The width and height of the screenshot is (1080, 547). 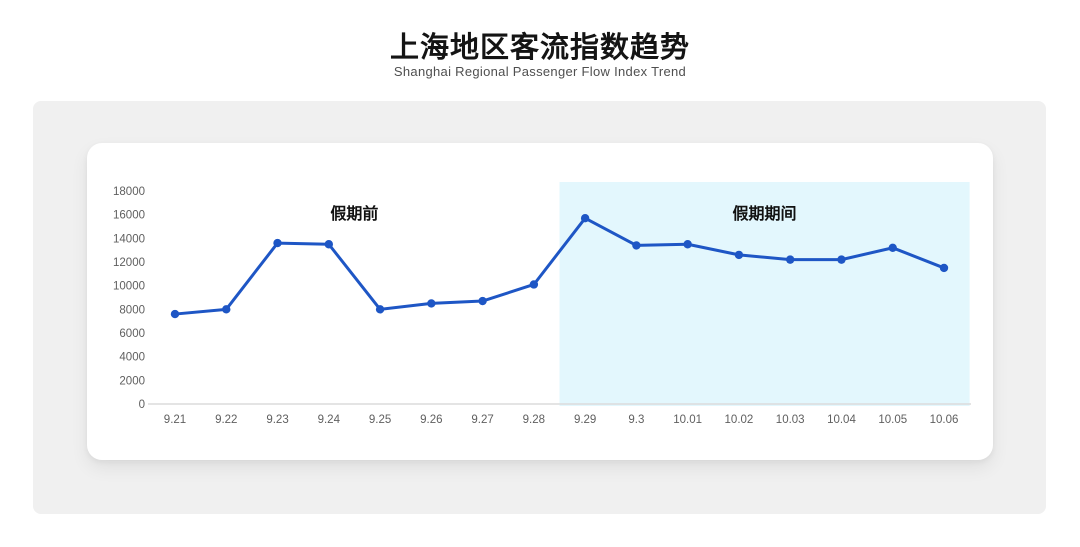 I want to click on x-axis-tick-label: 9.3, so click(x=636, y=420).